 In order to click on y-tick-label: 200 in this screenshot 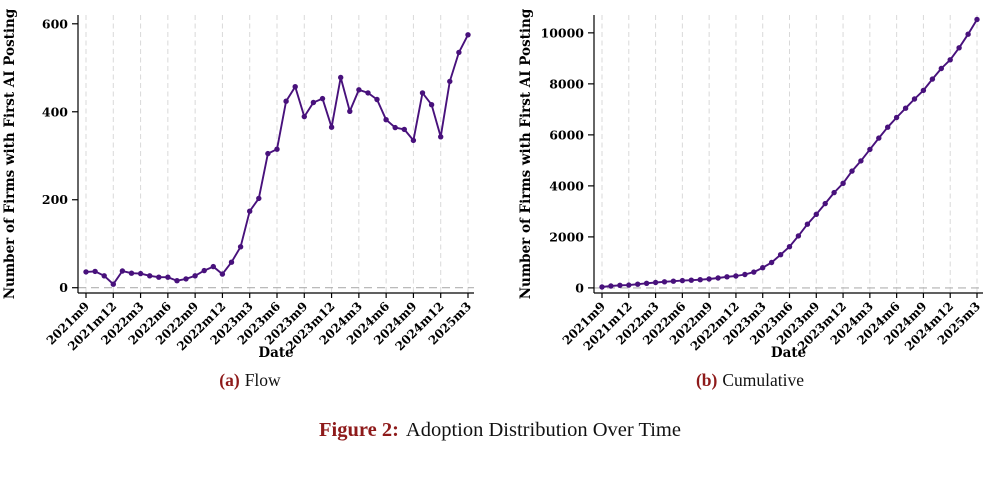, I will do `click(55, 199)`.